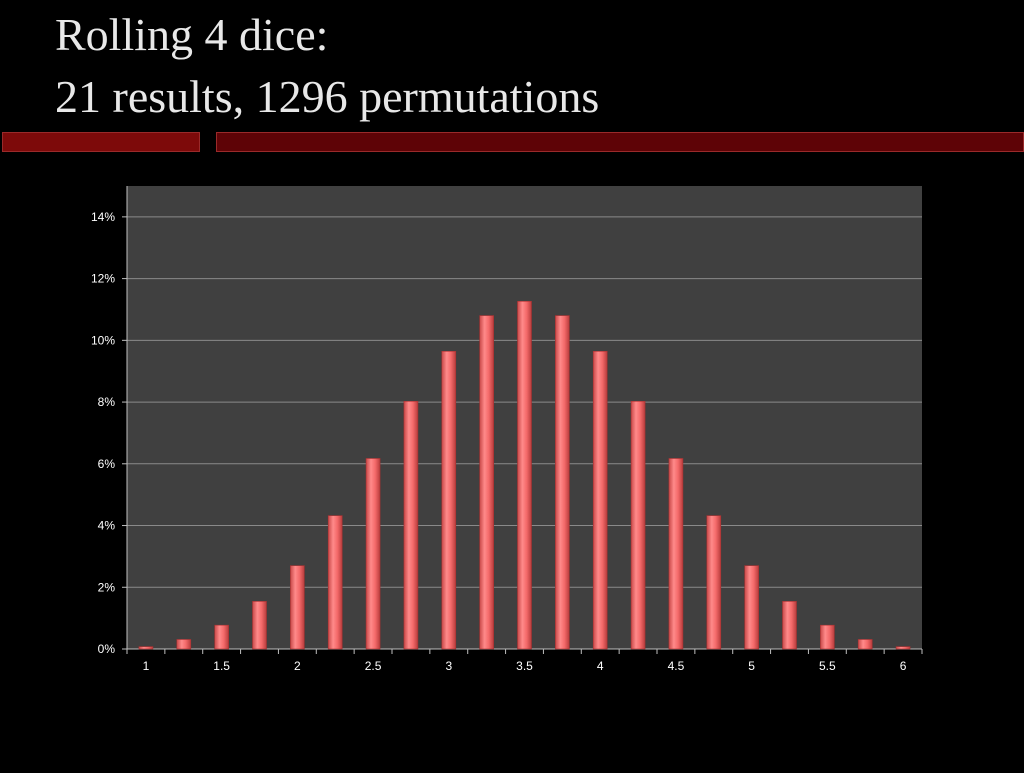 The width and height of the screenshot is (1024, 773). Describe the element at coordinates (448, 666) in the screenshot. I see `x-tick-label: 3` at that location.